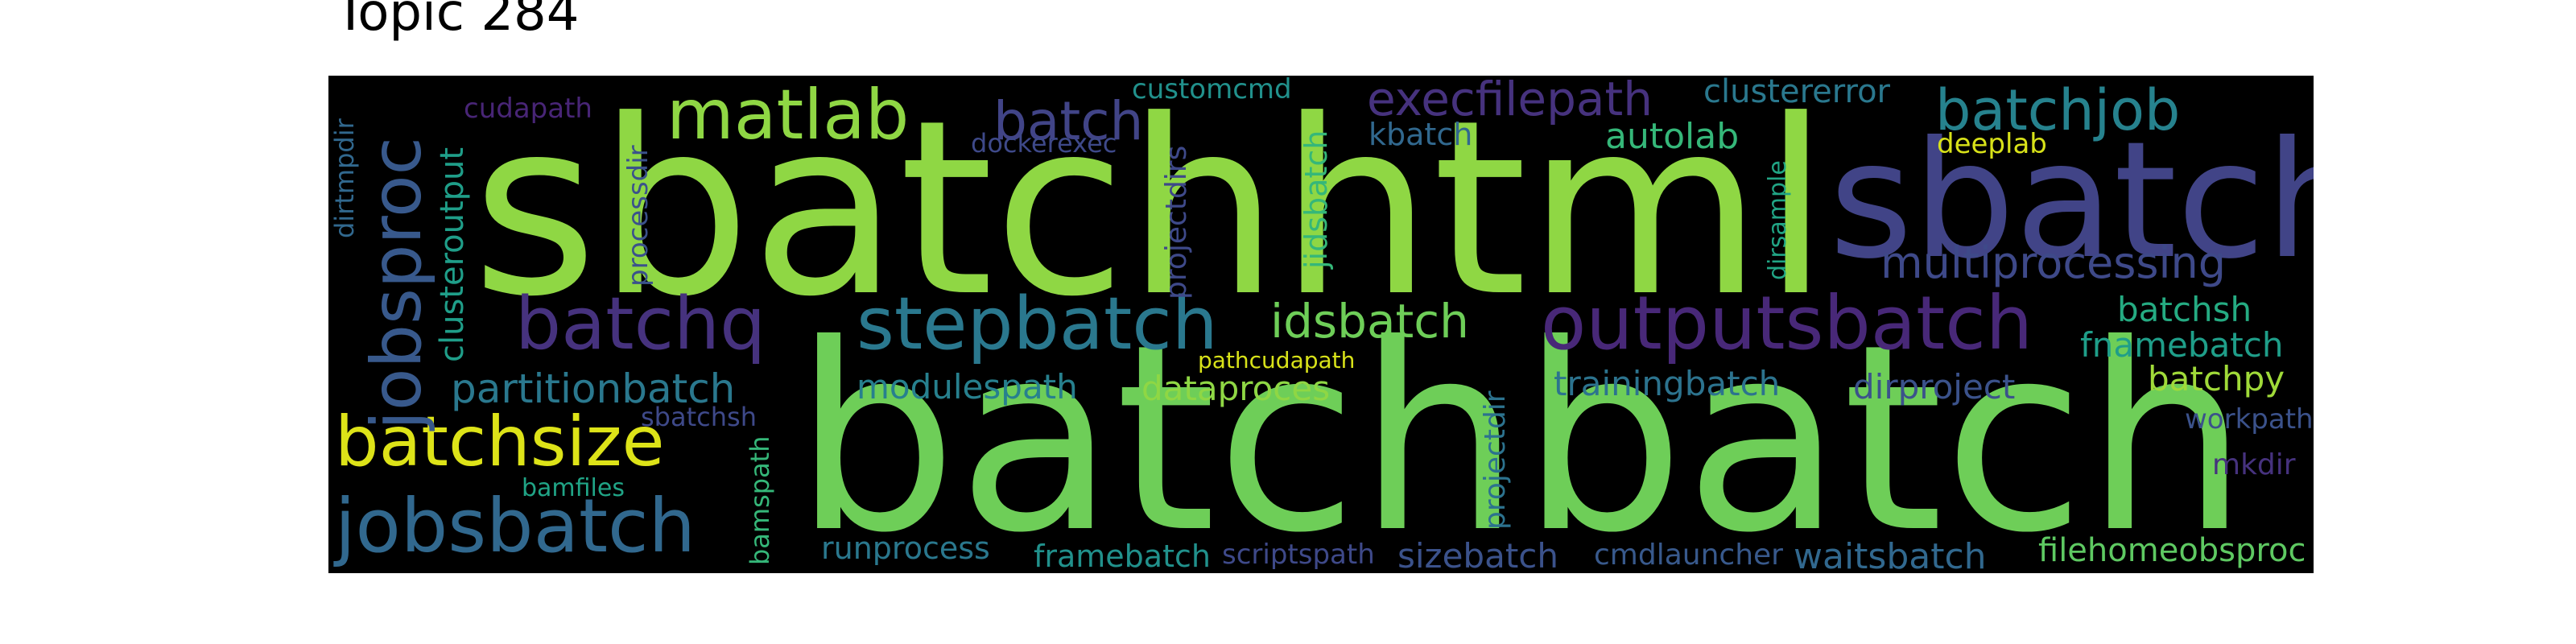 This screenshot has height=644, width=2576. I want to click on word-framebatch: framebatch, so click(1122, 556).